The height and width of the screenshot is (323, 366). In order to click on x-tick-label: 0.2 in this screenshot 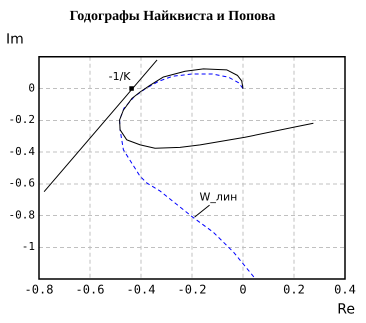, I will do `click(294, 289)`.